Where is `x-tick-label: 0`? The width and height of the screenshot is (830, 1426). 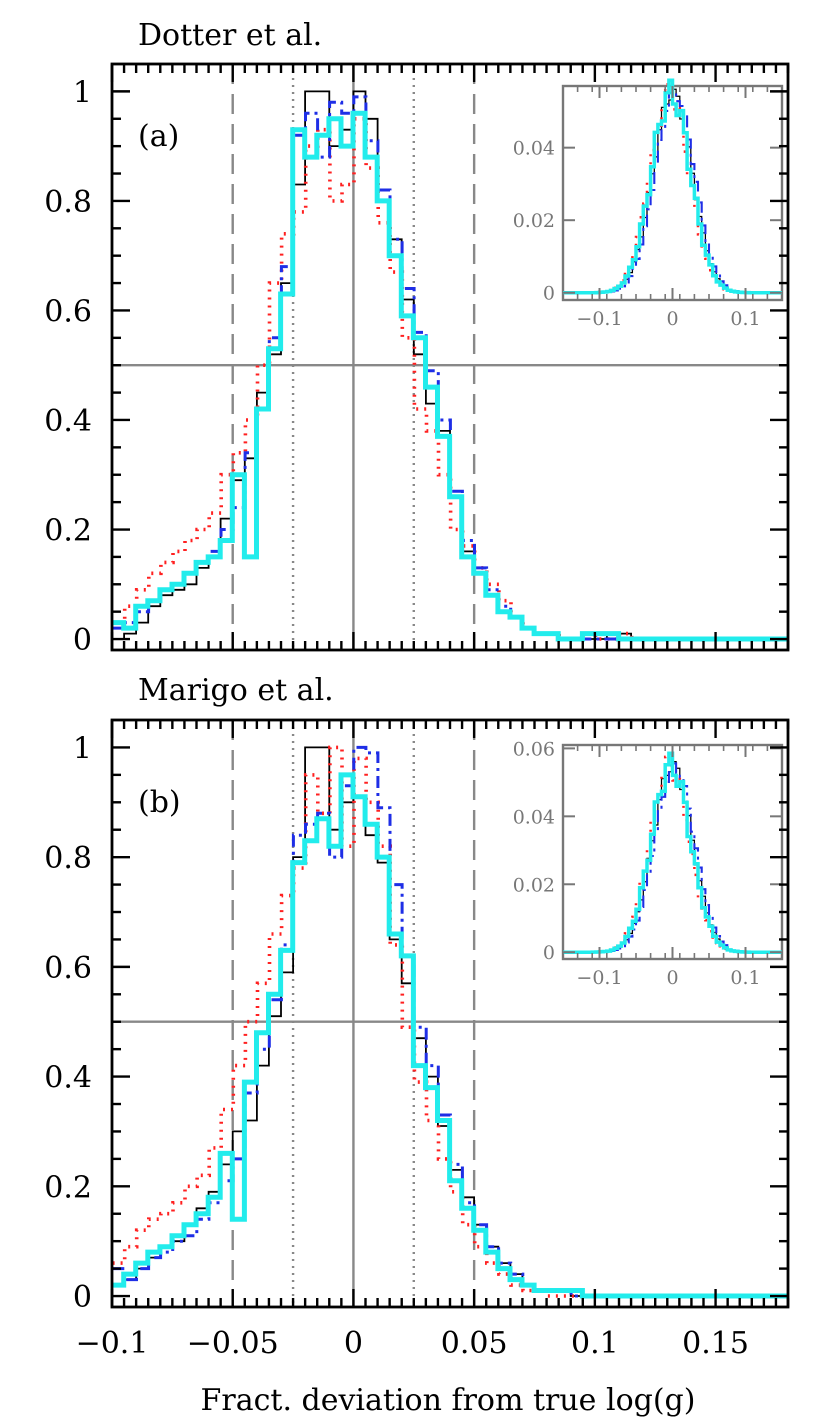 x-tick-label: 0 is located at coordinates (353, 1343).